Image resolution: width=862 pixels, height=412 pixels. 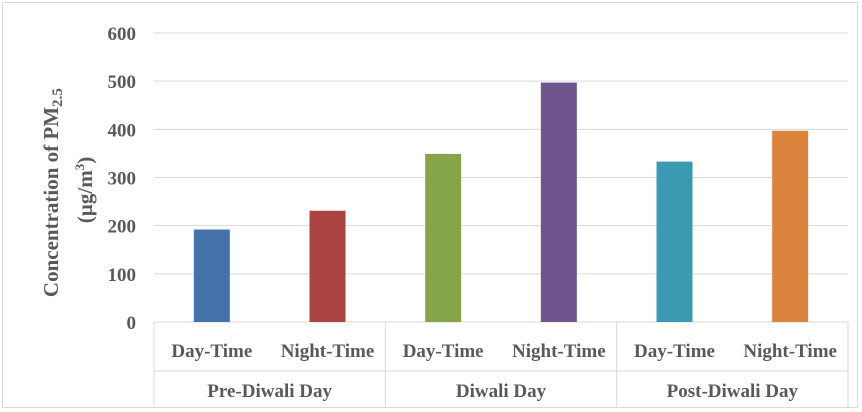 I want to click on y-axis-title: Concentration of PM2.5 (µg/m3), so click(x=68, y=190).